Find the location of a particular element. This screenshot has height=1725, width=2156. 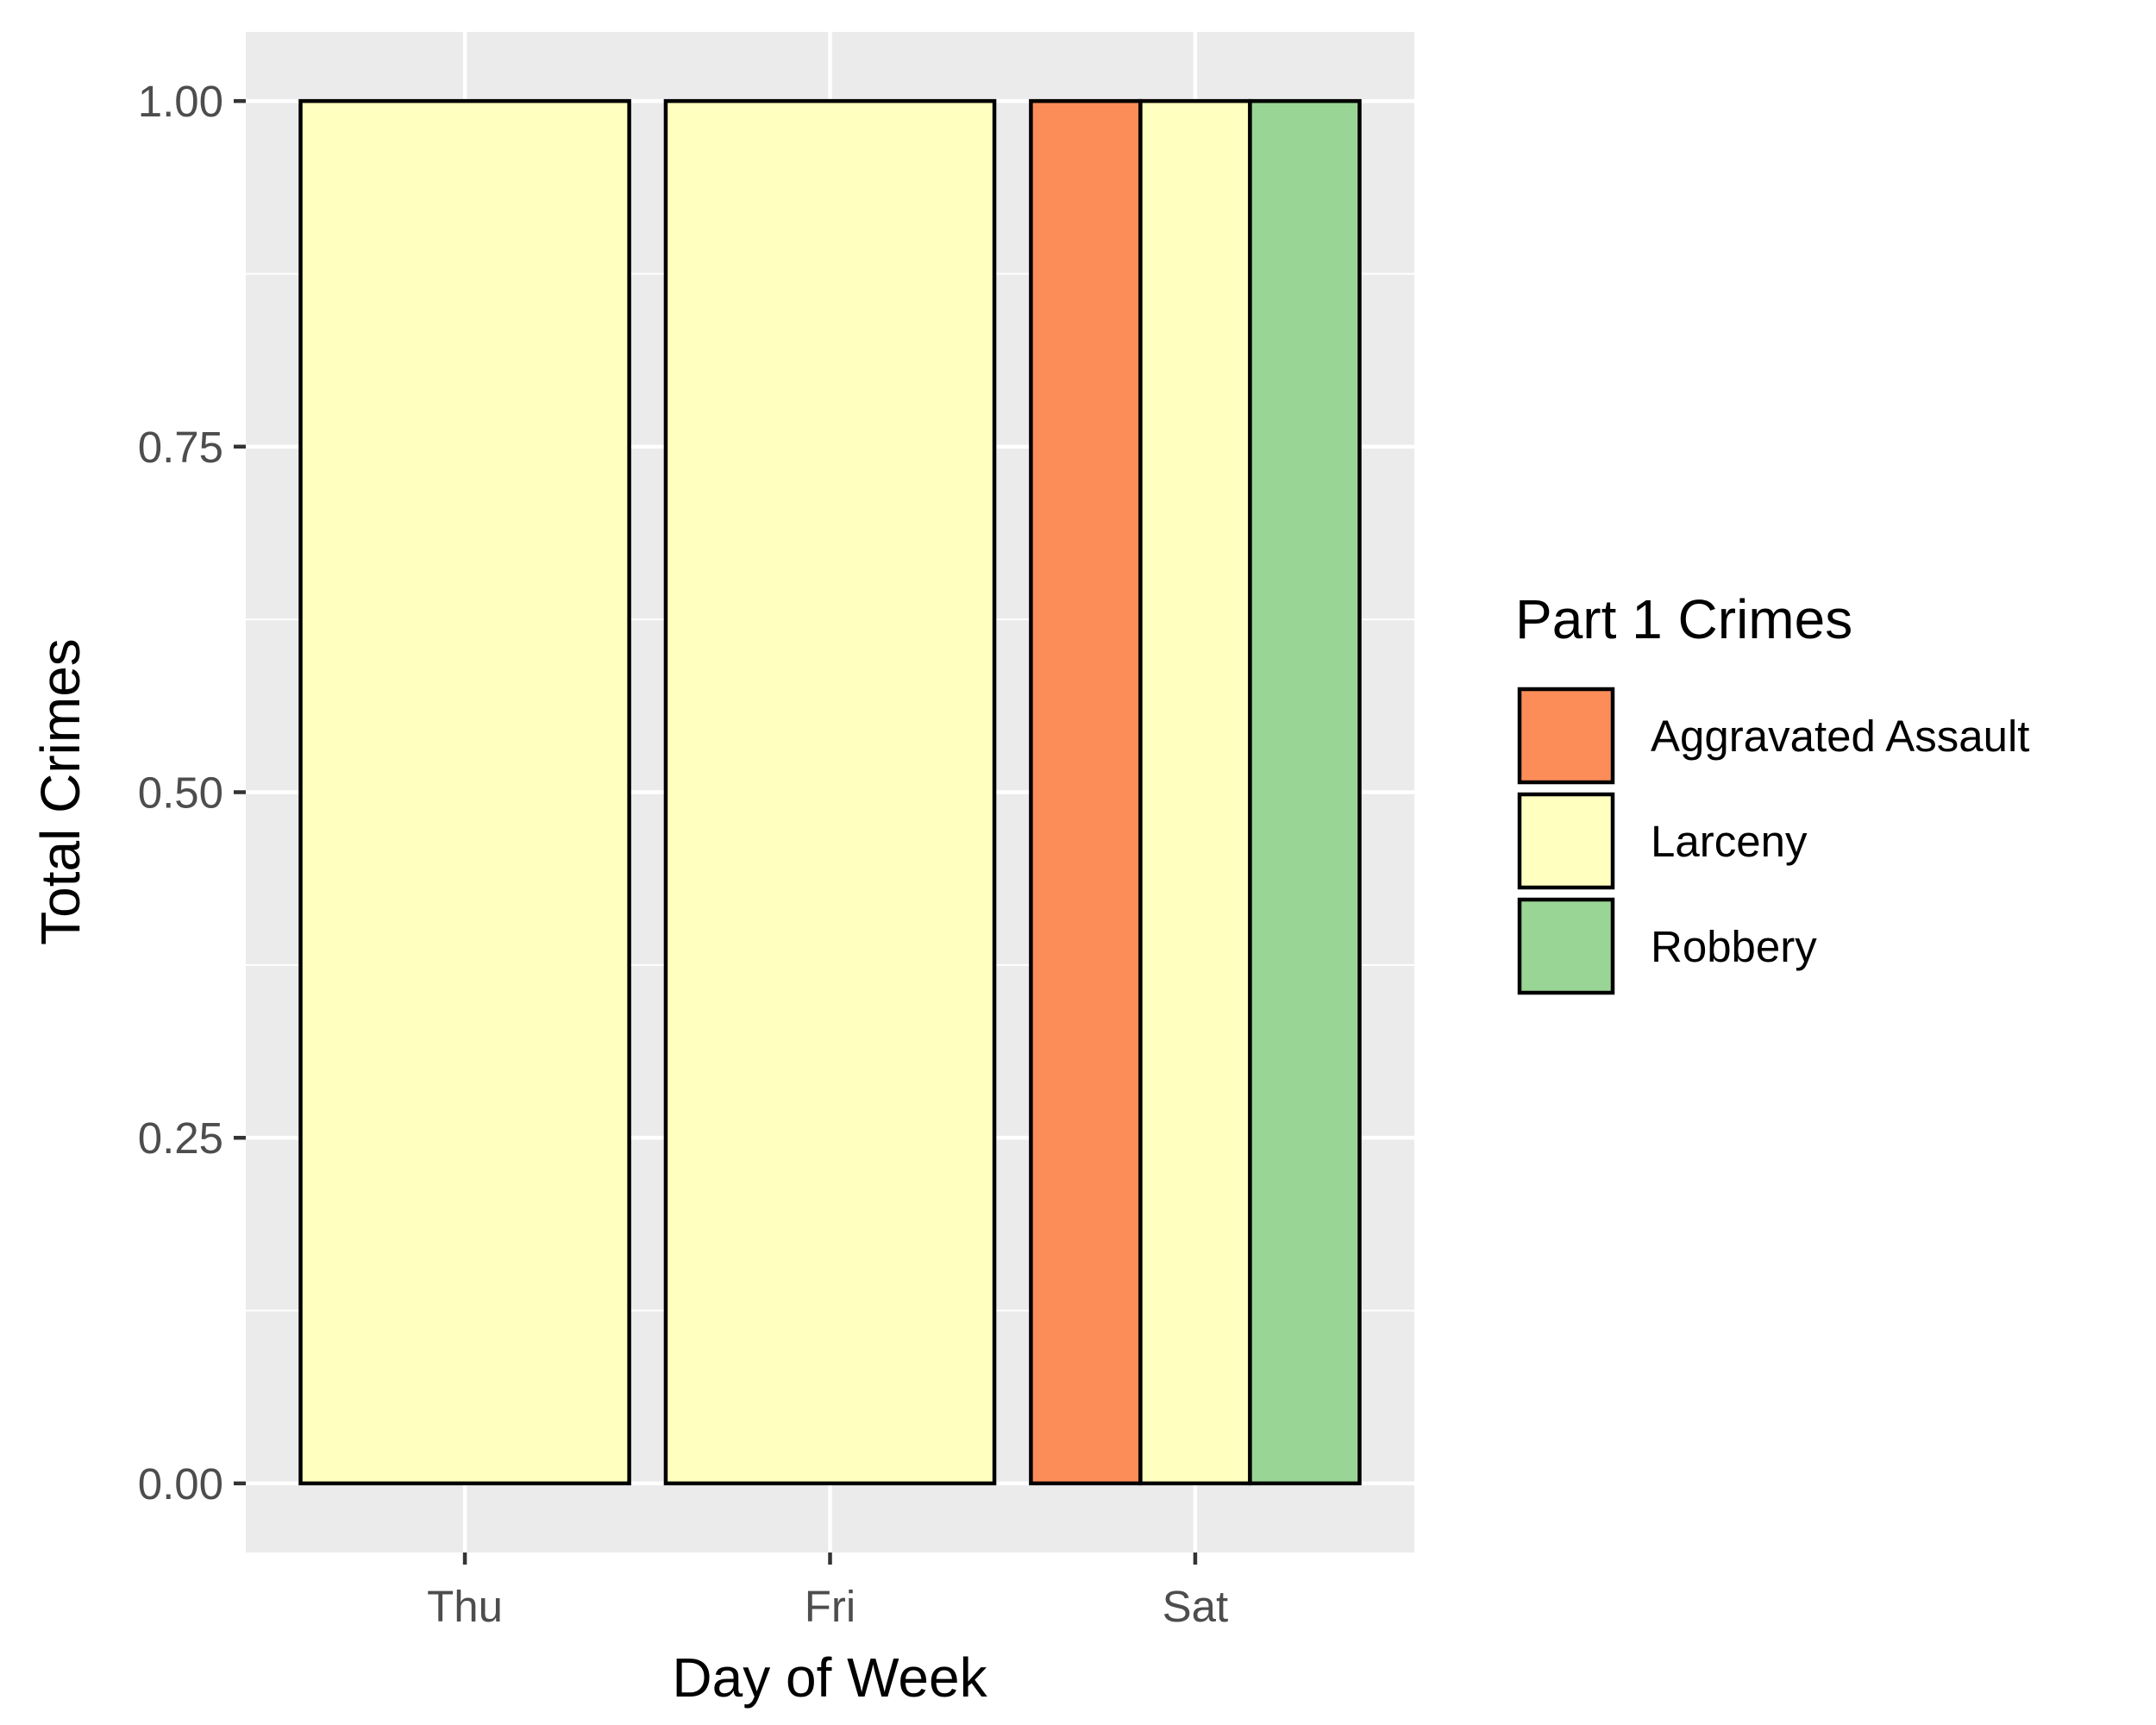

bar-thu-larceny is located at coordinates (464, 792).